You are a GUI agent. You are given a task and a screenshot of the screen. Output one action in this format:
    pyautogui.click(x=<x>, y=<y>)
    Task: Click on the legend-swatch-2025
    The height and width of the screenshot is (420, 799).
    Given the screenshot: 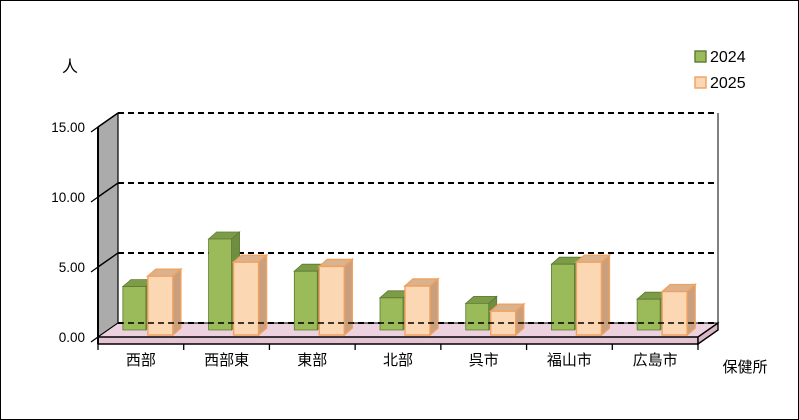 What is the action you would take?
    pyautogui.click(x=700, y=82)
    